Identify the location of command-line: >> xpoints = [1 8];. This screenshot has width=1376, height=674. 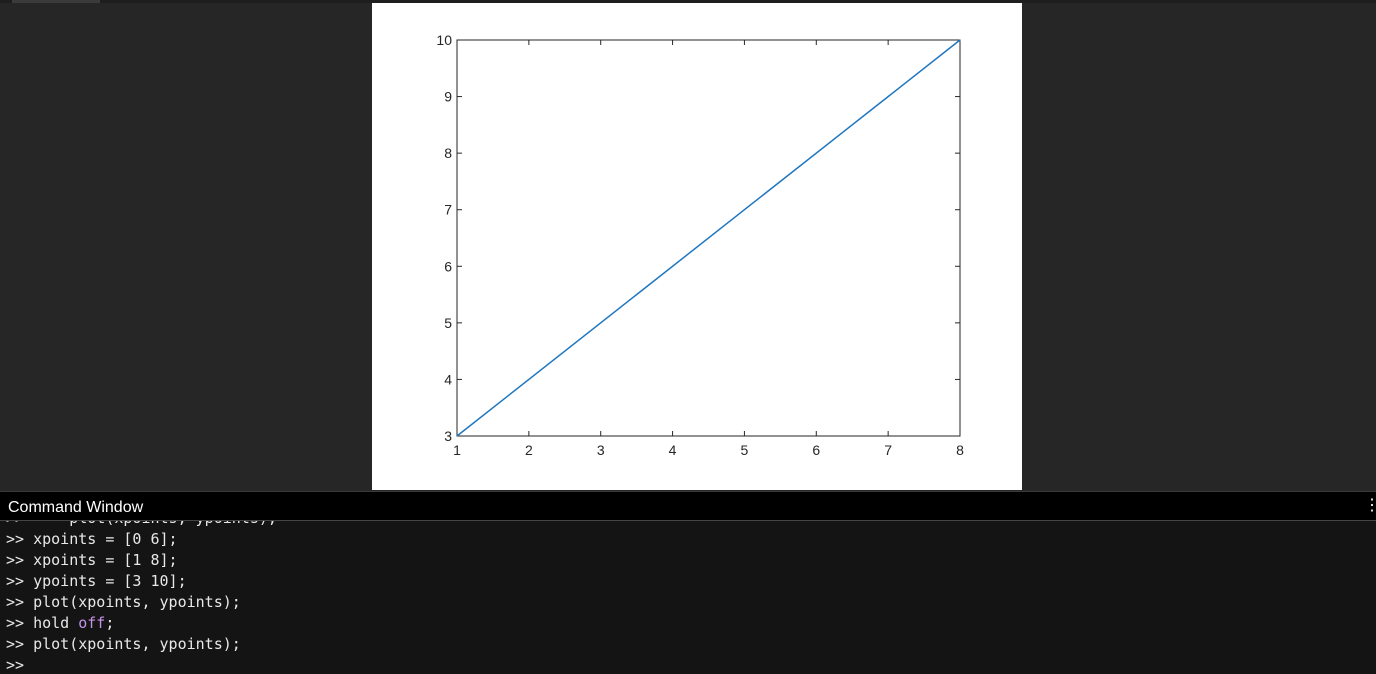
(92, 560).